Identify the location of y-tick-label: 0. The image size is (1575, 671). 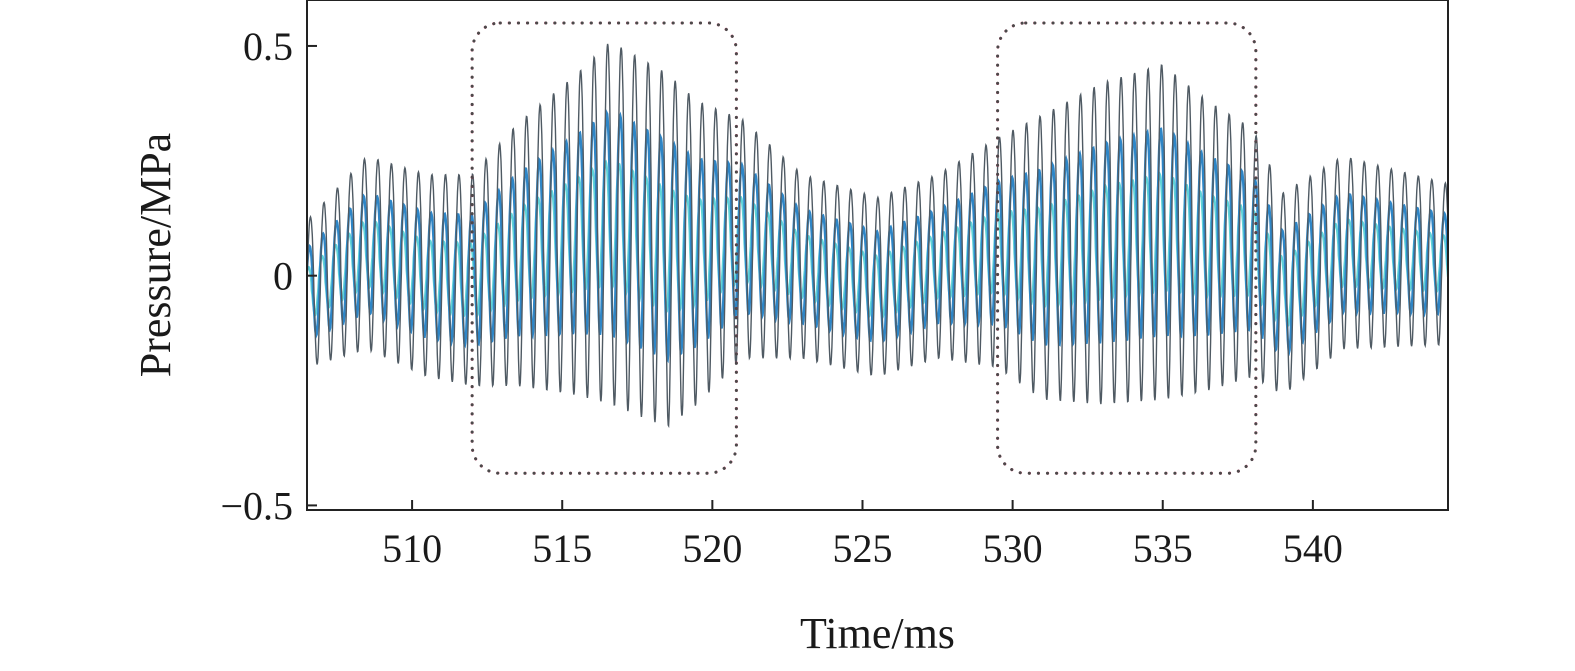
(283, 276).